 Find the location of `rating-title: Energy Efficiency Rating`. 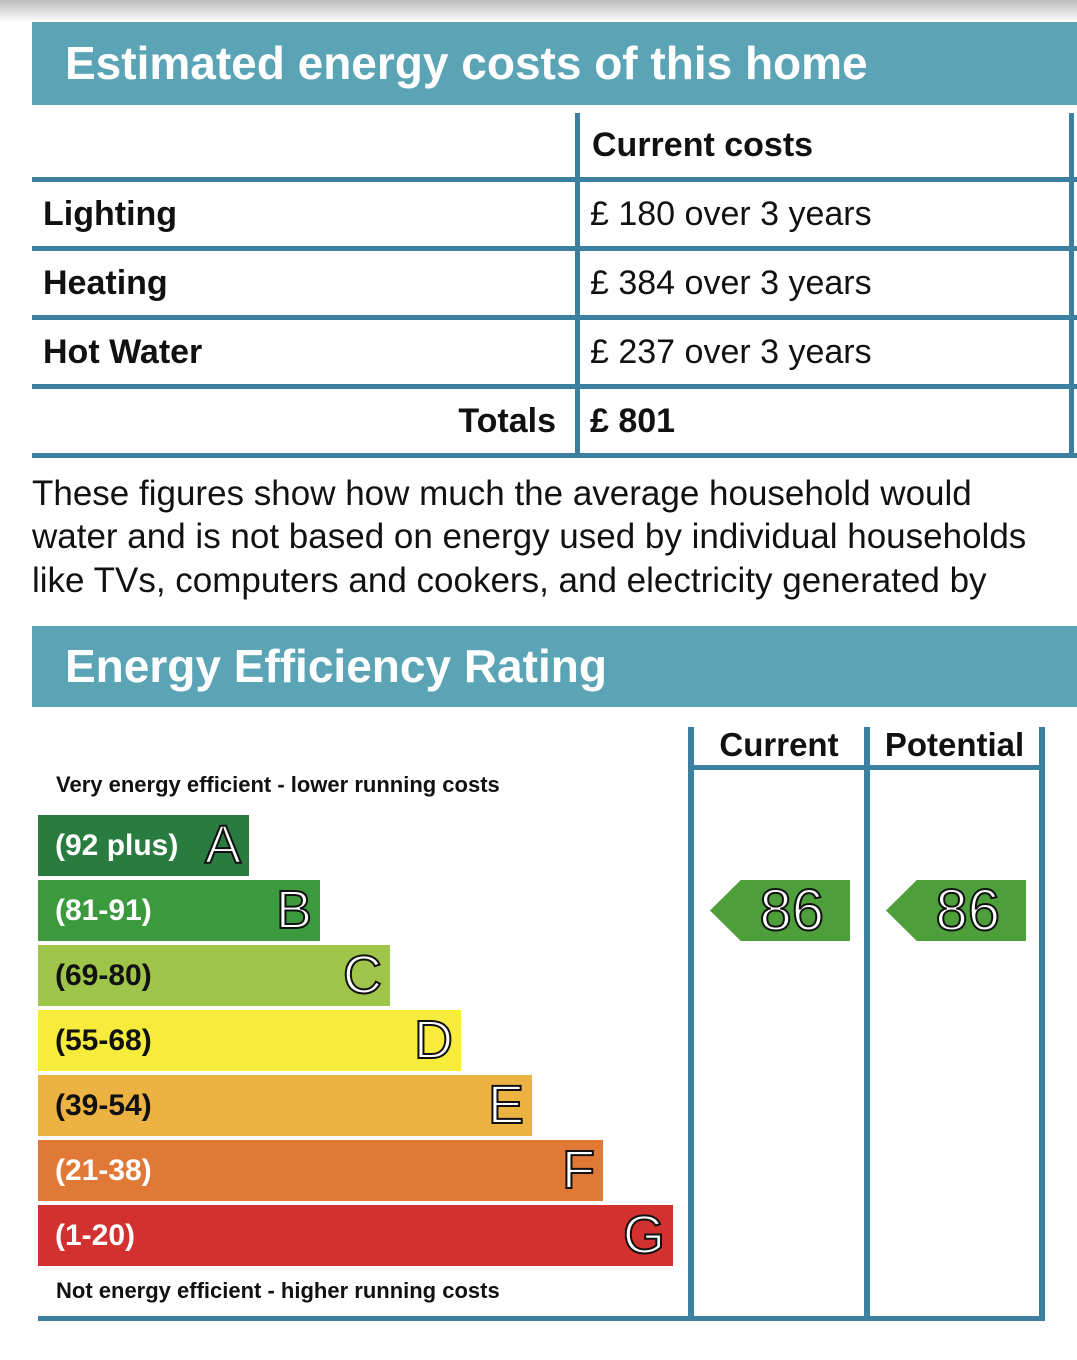

rating-title: Energy Efficiency Rating is located at coordinates (554, 666).